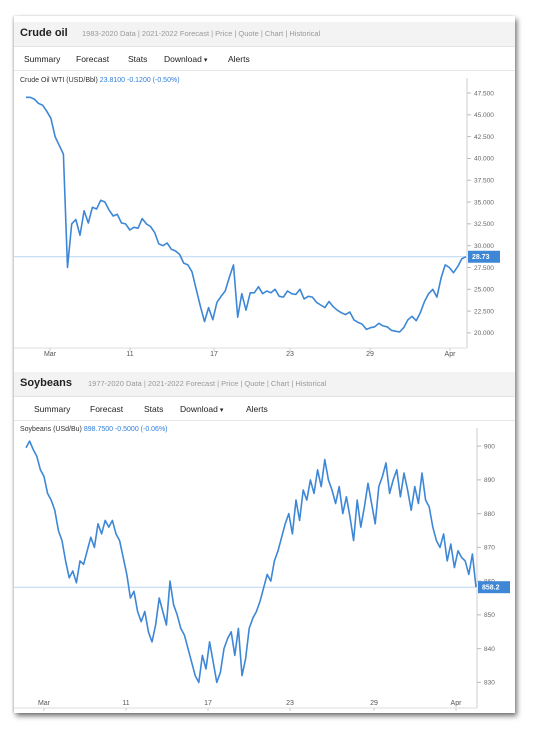  What do you see at coordinates (44, 33) in the screenshot?
I see `crude-oil-title: Crude oil` at bounding box center [44, 33].